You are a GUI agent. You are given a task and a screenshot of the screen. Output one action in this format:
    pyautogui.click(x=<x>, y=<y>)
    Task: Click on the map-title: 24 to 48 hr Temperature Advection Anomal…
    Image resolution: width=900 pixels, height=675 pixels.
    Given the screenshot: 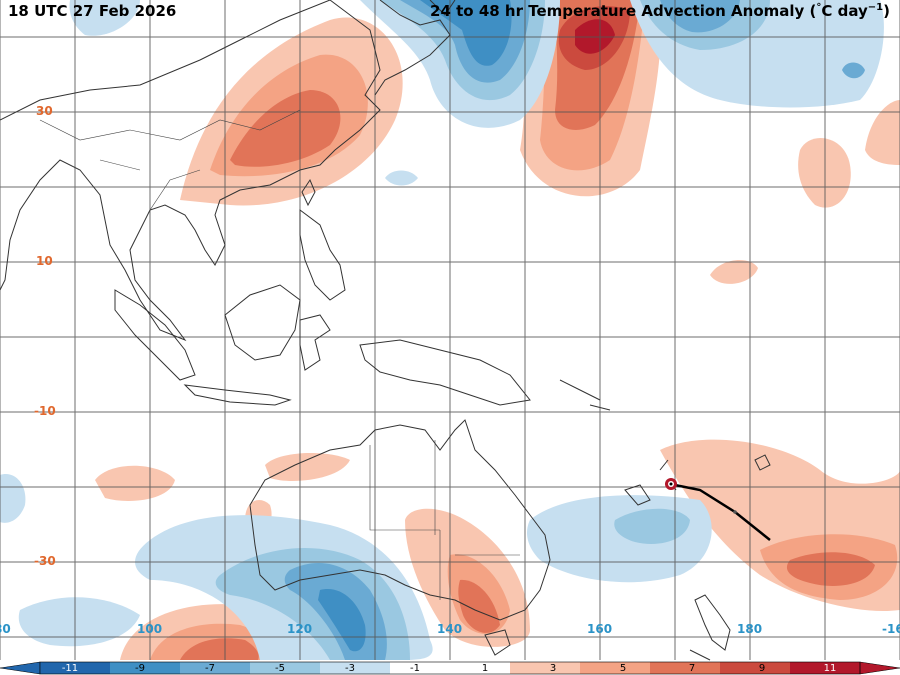 What is the action you would take?
    pyautogui.click(x=660, y=11)
    